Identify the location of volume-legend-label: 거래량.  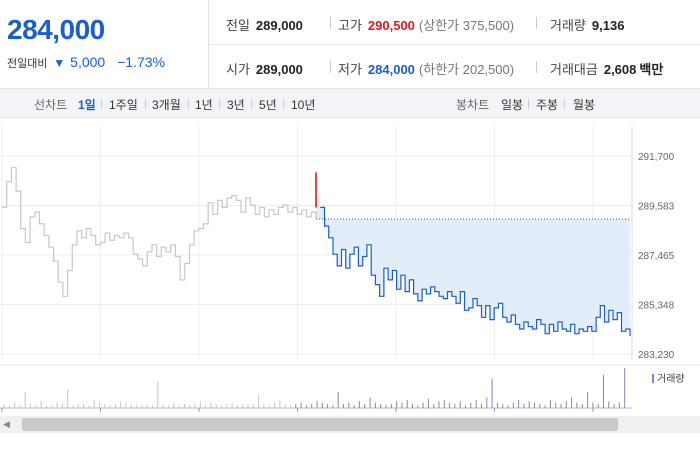
(671, 379).